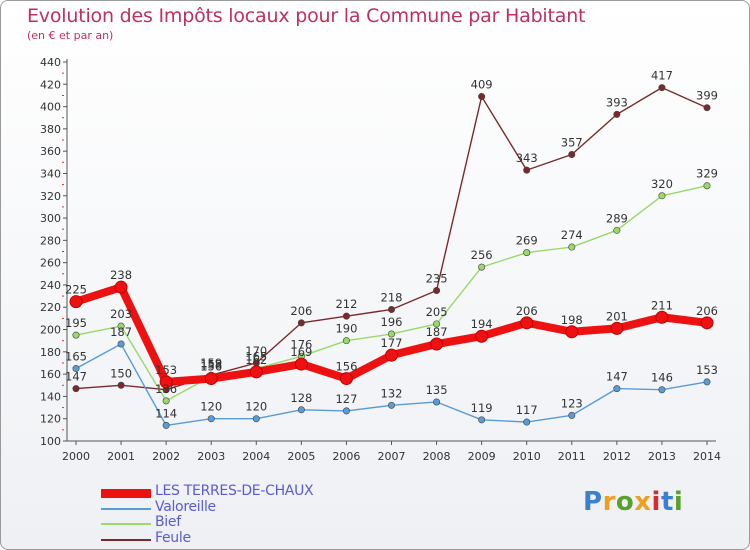 This screenshot has height=550, width=750. I want to click on data-label: 162, so click(256, 360).